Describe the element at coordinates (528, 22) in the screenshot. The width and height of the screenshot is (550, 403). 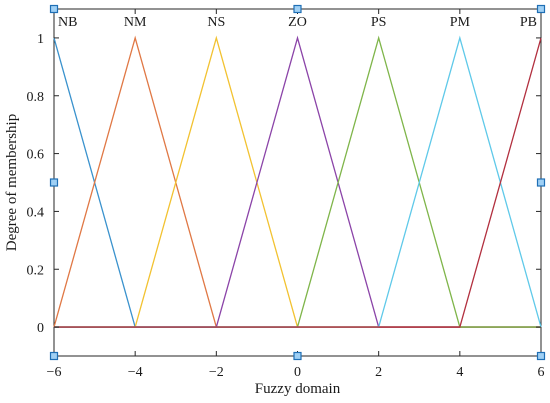
I see `label-pb: PB` at that location.